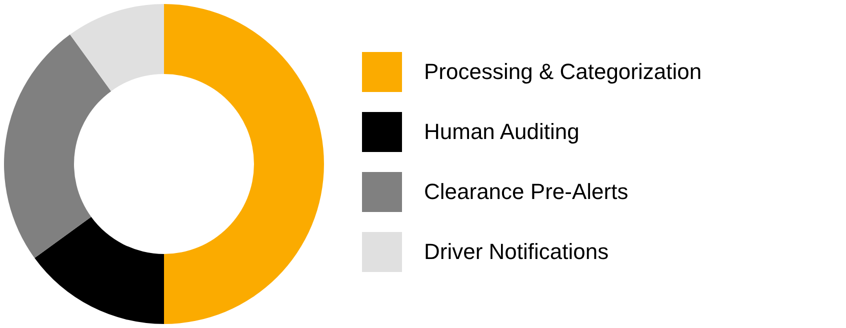 Image resolution: width=846 pixels, height=328 pixels. Describe the element at coordinates (563, 71) in the screenshot. I see `legend-label: Processing & Categorization` at that location.